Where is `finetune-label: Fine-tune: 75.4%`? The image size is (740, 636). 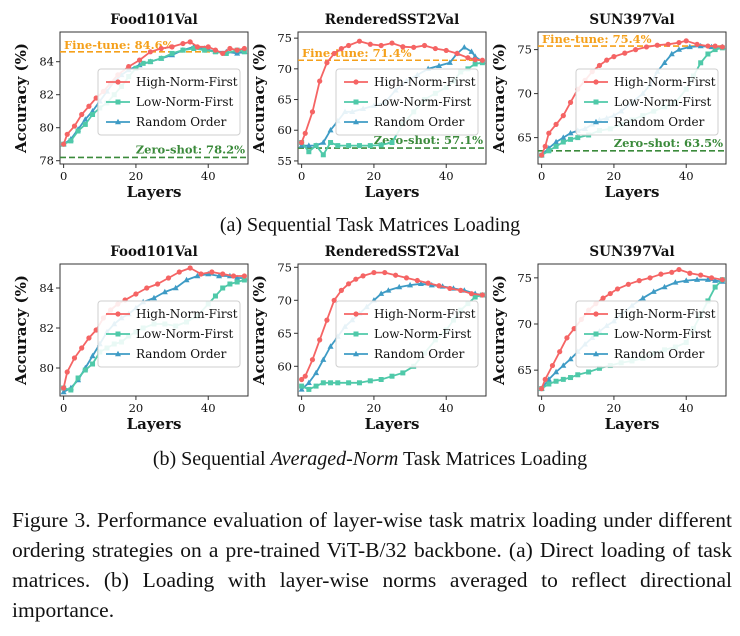 finetune-label: Fine-tune: 75.4% is located at coordinates (597, 39).